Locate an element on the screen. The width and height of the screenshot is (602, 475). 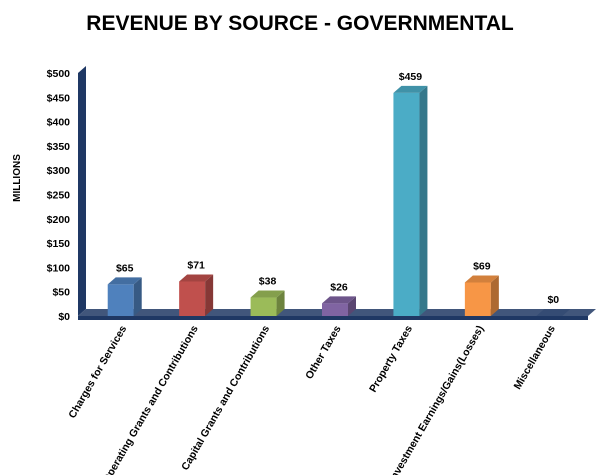
y-tick-label: $0 is located at coordinates (64, 317).